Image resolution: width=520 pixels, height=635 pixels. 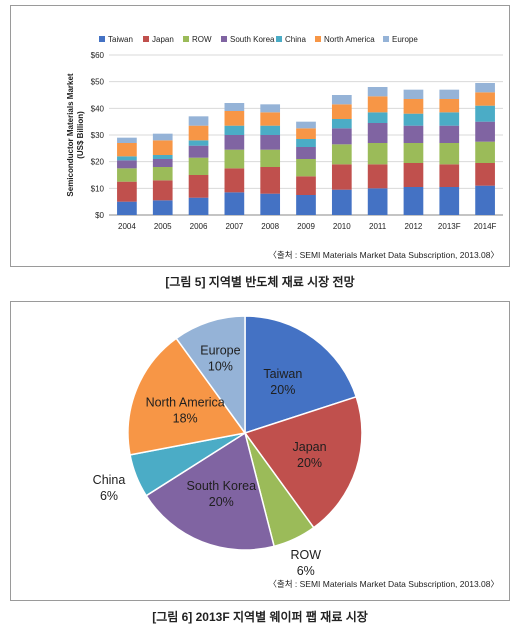 What do you see at coordinates (449, 226) in the screenshot?
I see `x-tick-label: 2013F` at bounding box center [449, 226].